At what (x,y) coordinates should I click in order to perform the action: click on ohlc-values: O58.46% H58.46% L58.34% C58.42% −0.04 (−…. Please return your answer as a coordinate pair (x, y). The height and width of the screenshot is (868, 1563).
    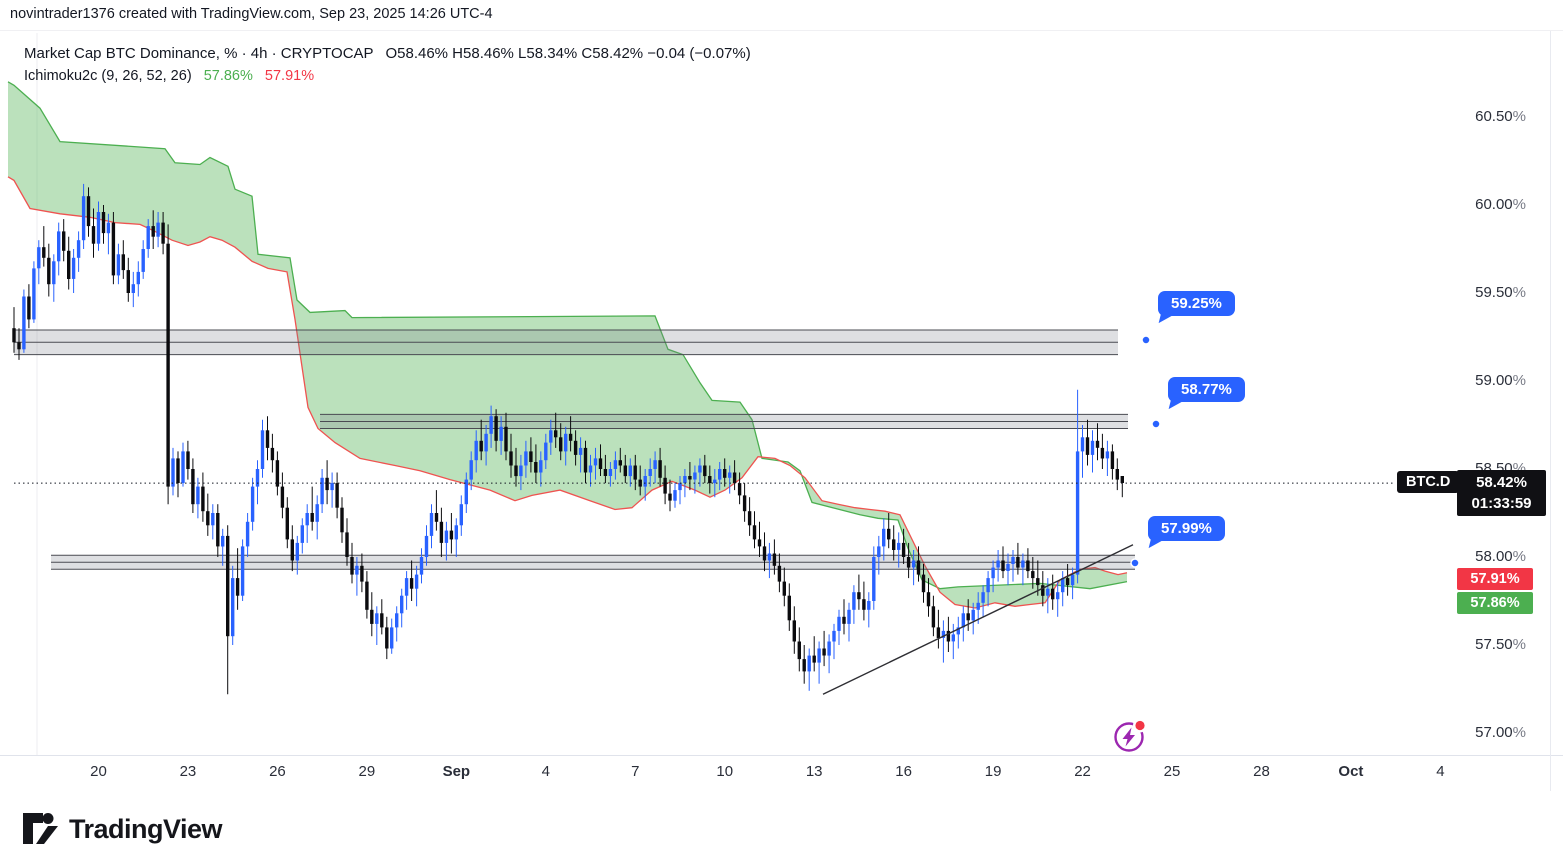
    Looking at the image, I should click on (568, 53).